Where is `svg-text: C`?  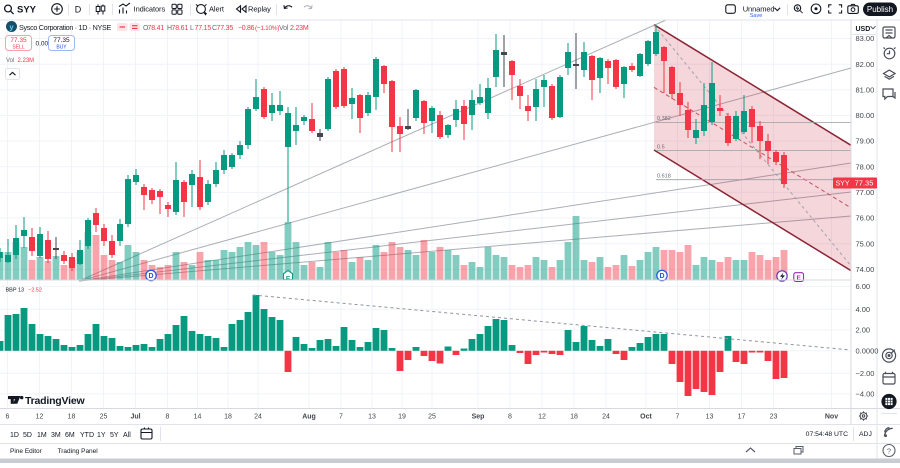 svg-text: C is located at coordinates (214, 28).